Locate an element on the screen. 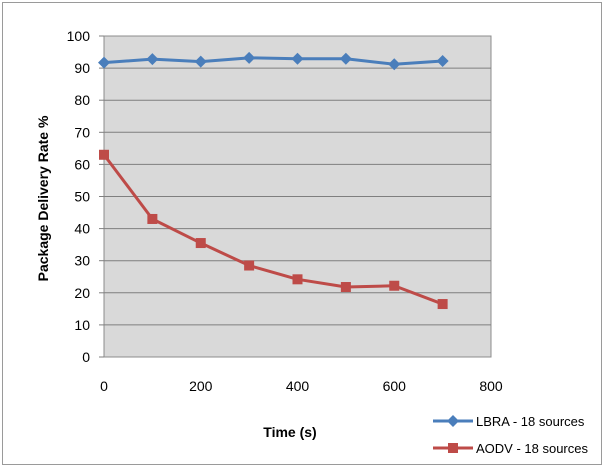 This screenshot has height=469, width=606. y-tick-label: 10 is located at coordinates (82, 325).